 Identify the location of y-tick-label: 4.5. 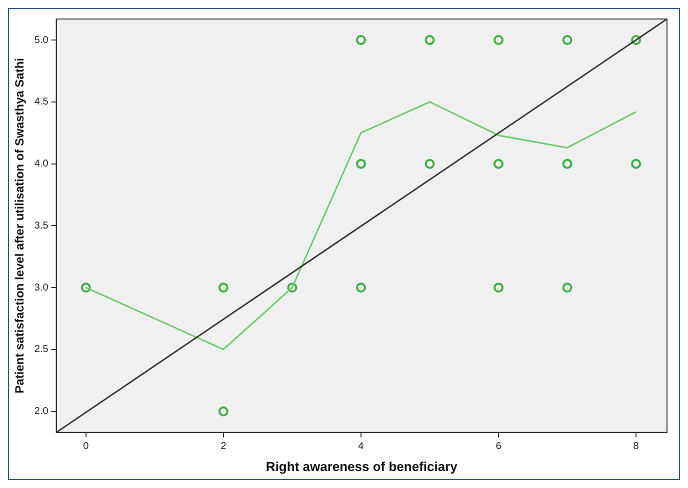
(41, 102).